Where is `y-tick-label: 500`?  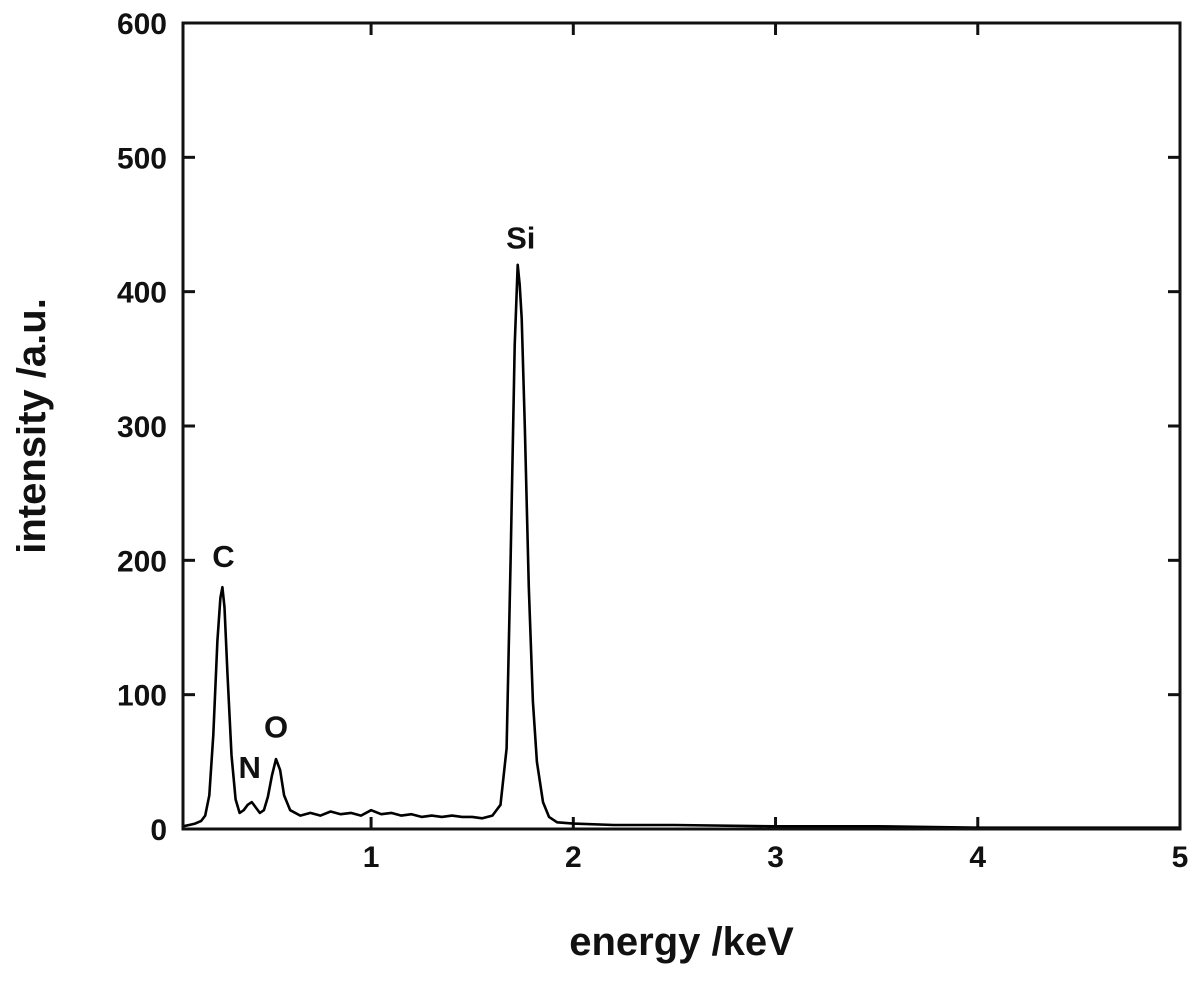 y-tick-label: 500 is located at coordinates (142, 158).